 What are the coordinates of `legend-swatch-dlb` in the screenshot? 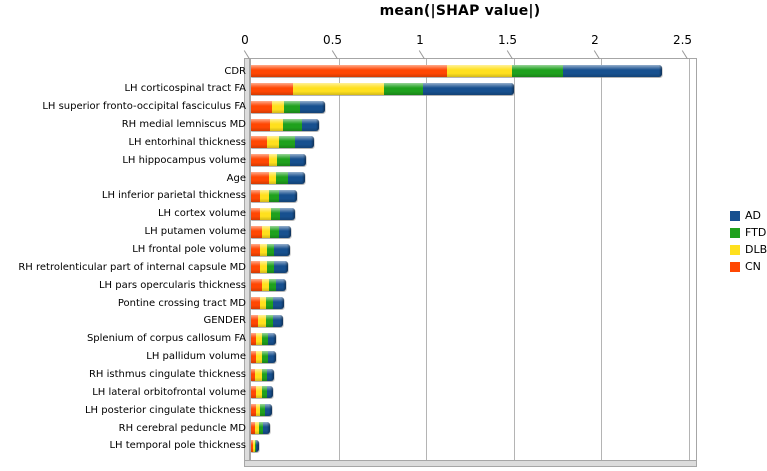 It's located at (735, 249).